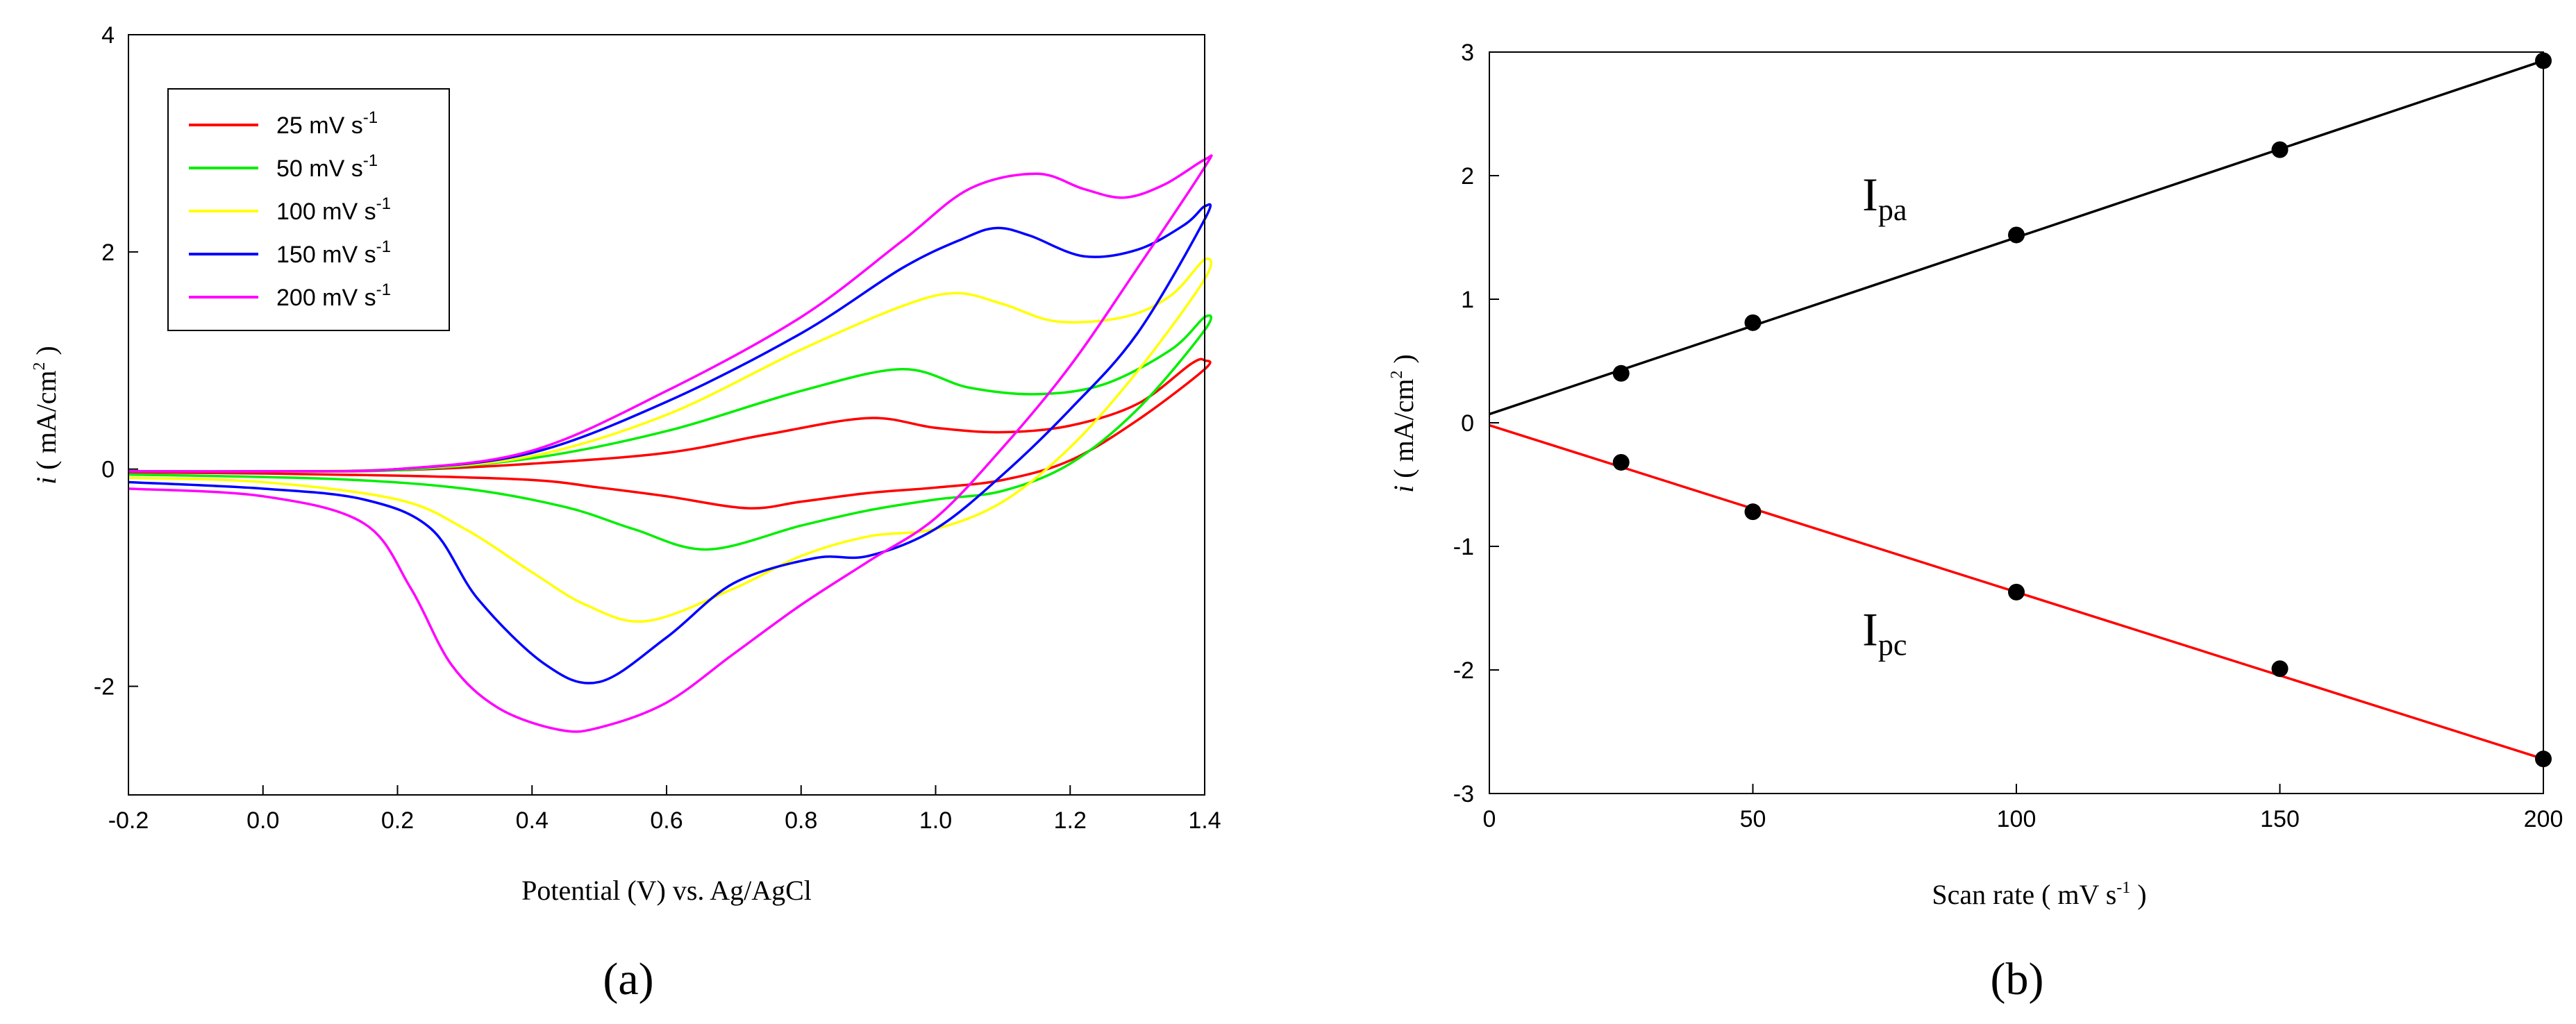 Image resolution: width=2576 pixels, height=1024 pixels. I want to click on ipa-series-label: Ipa, so click(1884, 197).